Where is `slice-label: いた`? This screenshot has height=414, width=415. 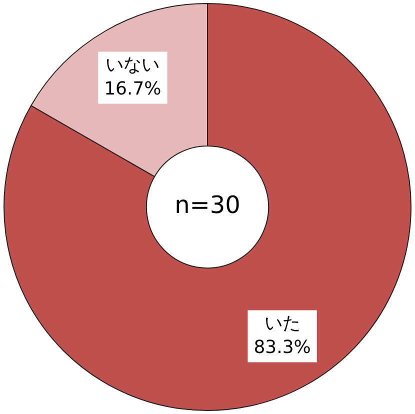 slice-label: いた is located at coordinates (282, 323).